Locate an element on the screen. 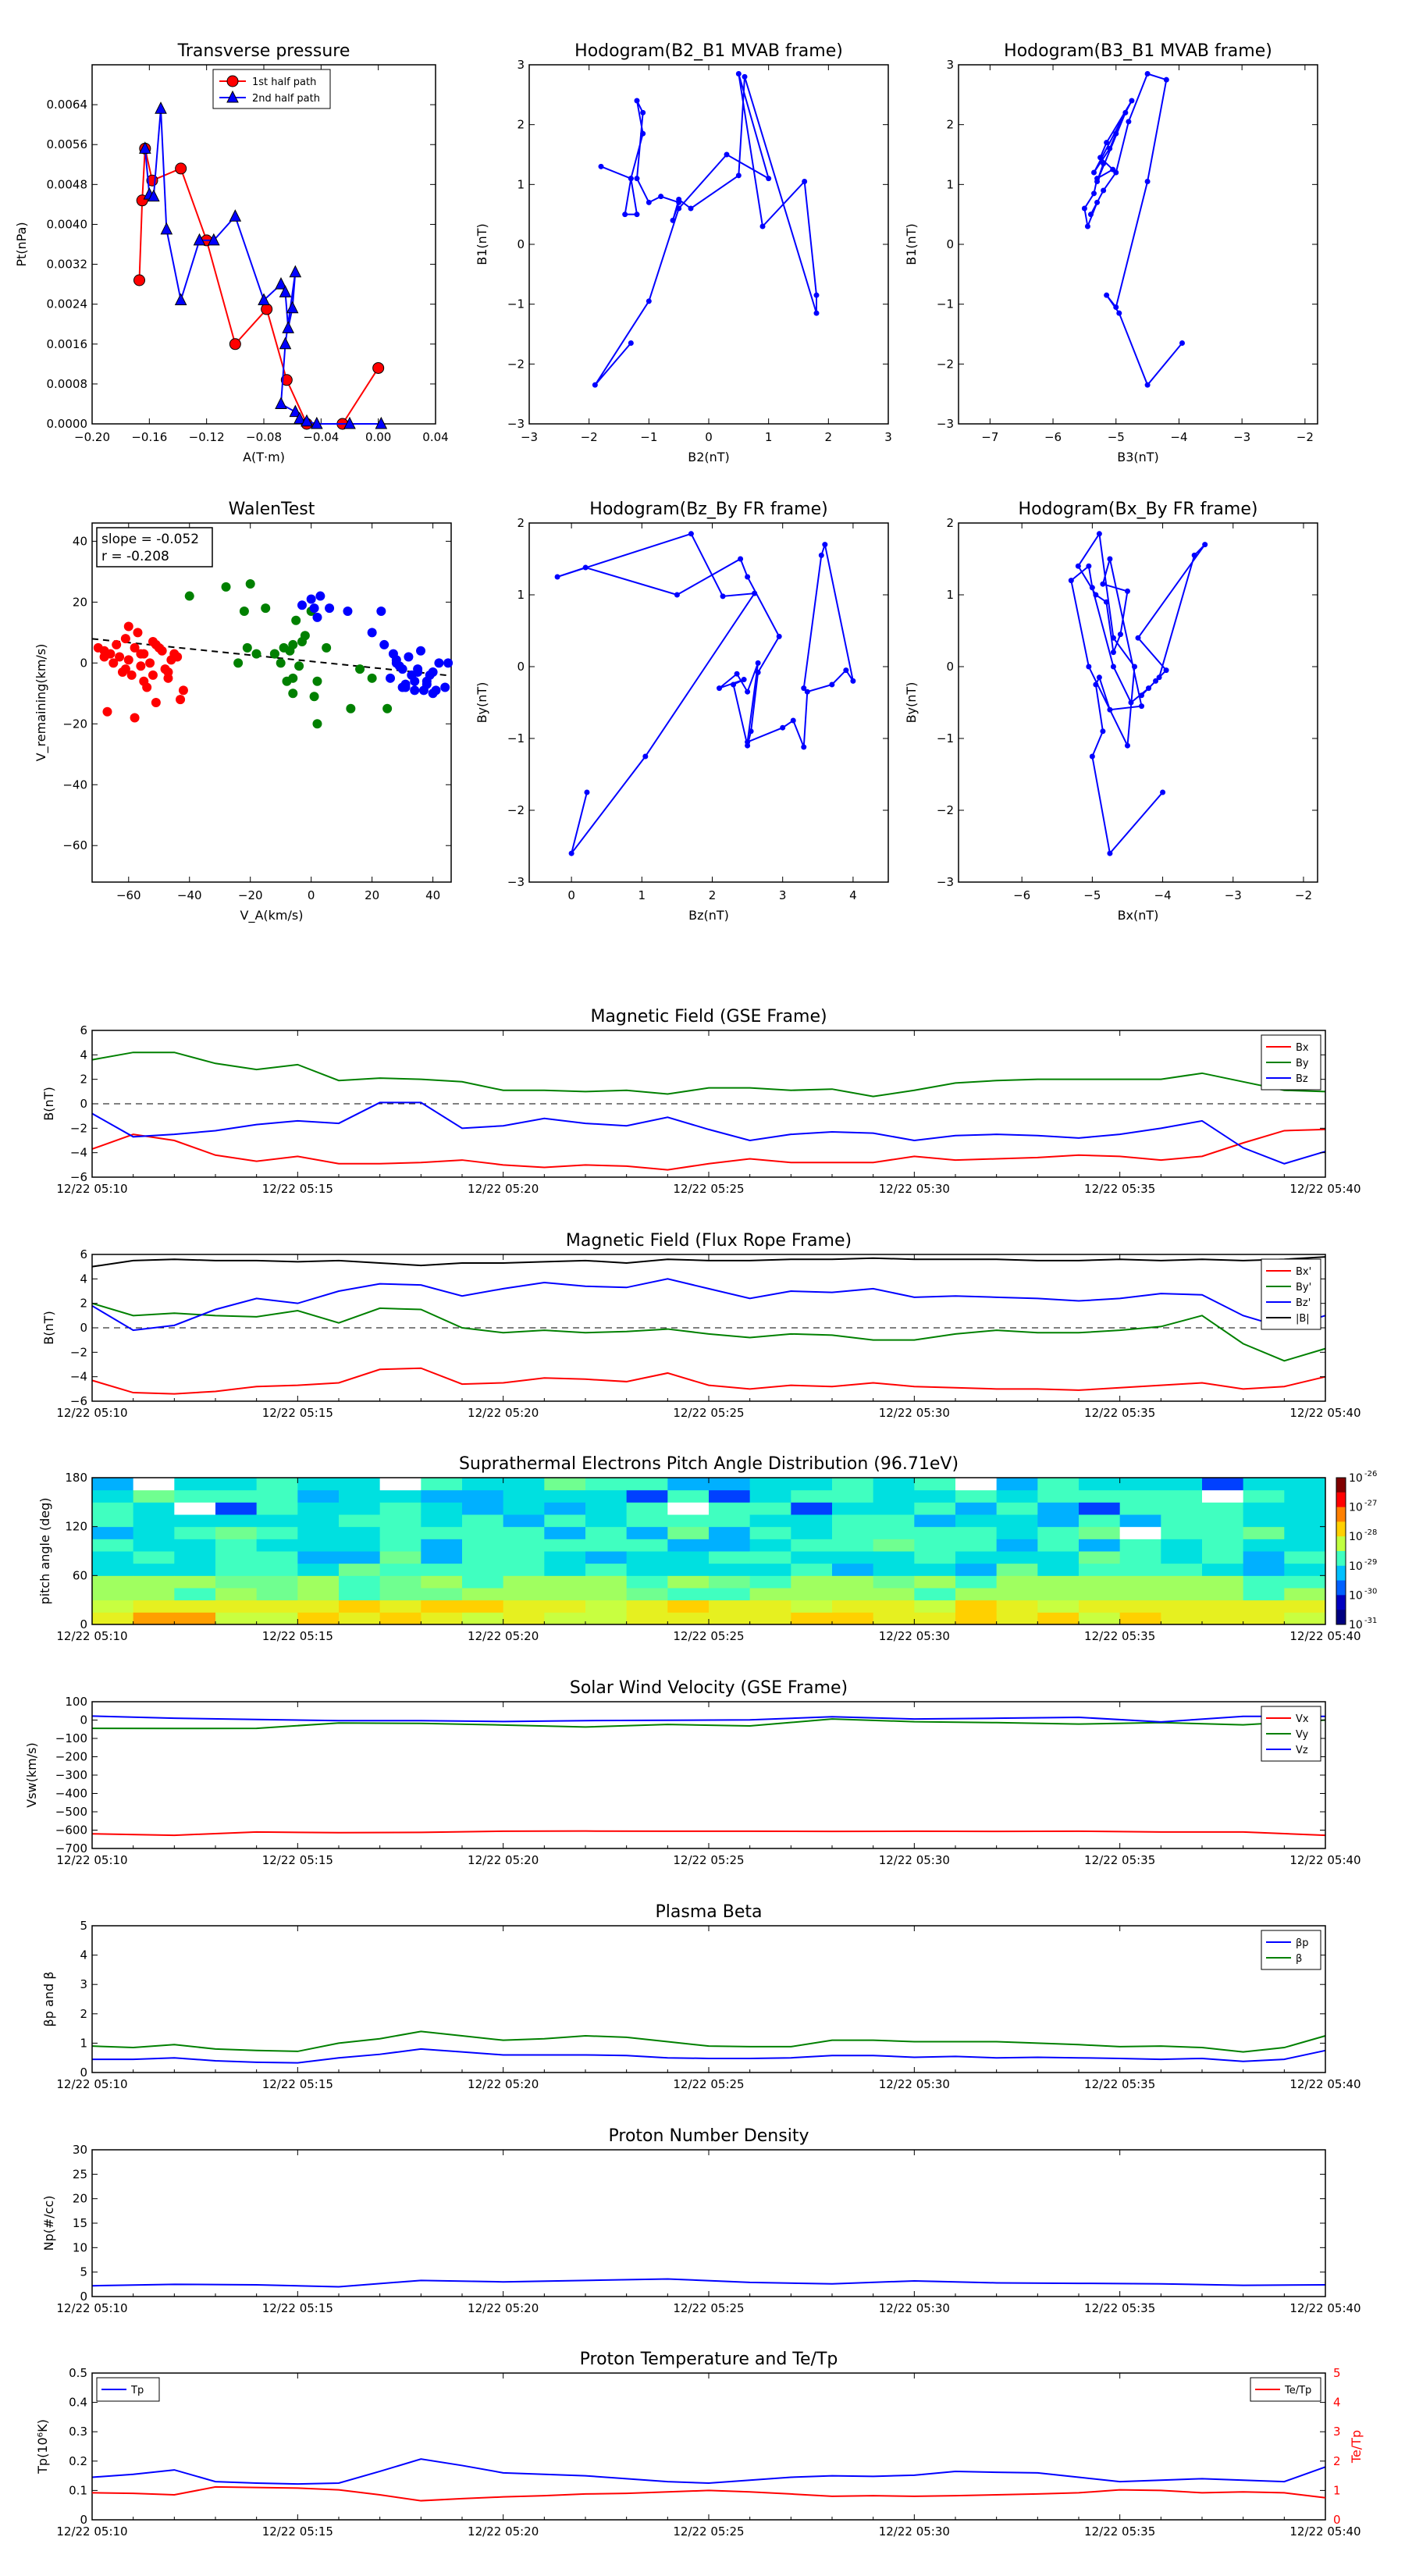 The image size is (1405, 2576). y-tick-label: 40 is located at coordinates (80, 541).